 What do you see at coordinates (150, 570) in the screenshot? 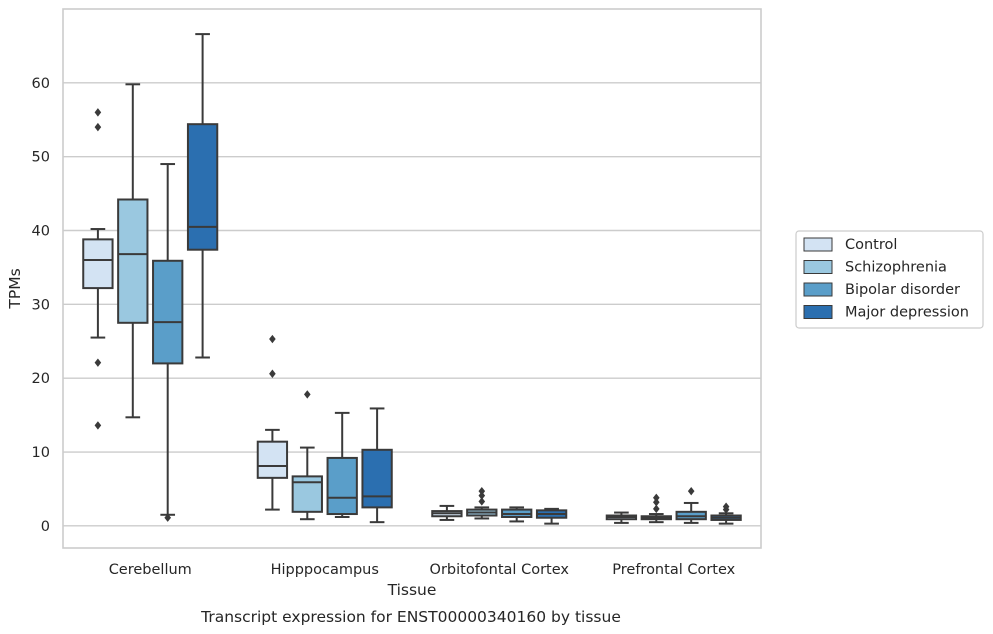
I see `x-tick-label: Cerebellum` at bounding box center [150, 570].